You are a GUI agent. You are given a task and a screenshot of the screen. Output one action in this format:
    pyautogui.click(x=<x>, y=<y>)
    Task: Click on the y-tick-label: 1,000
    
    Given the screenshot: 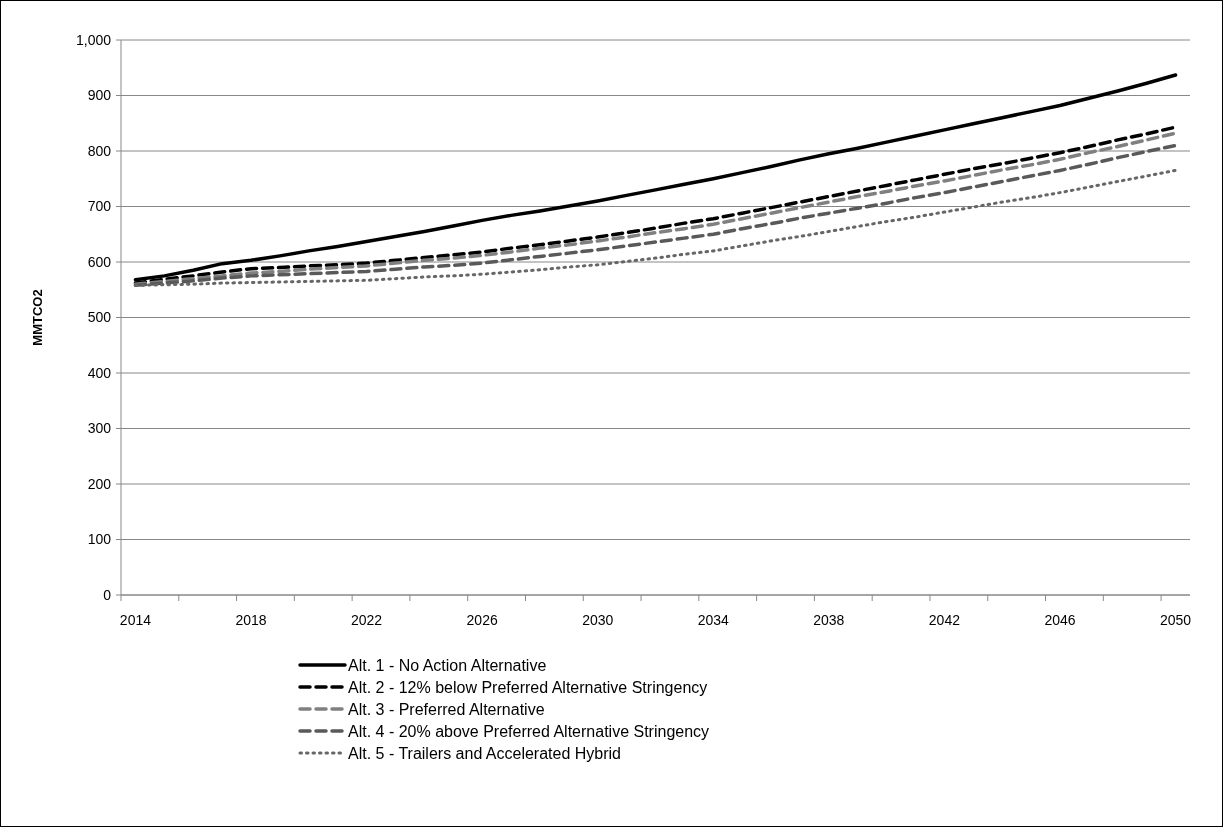 What is the action you would take?
    pyautogui.click(x=93, y=39)
    